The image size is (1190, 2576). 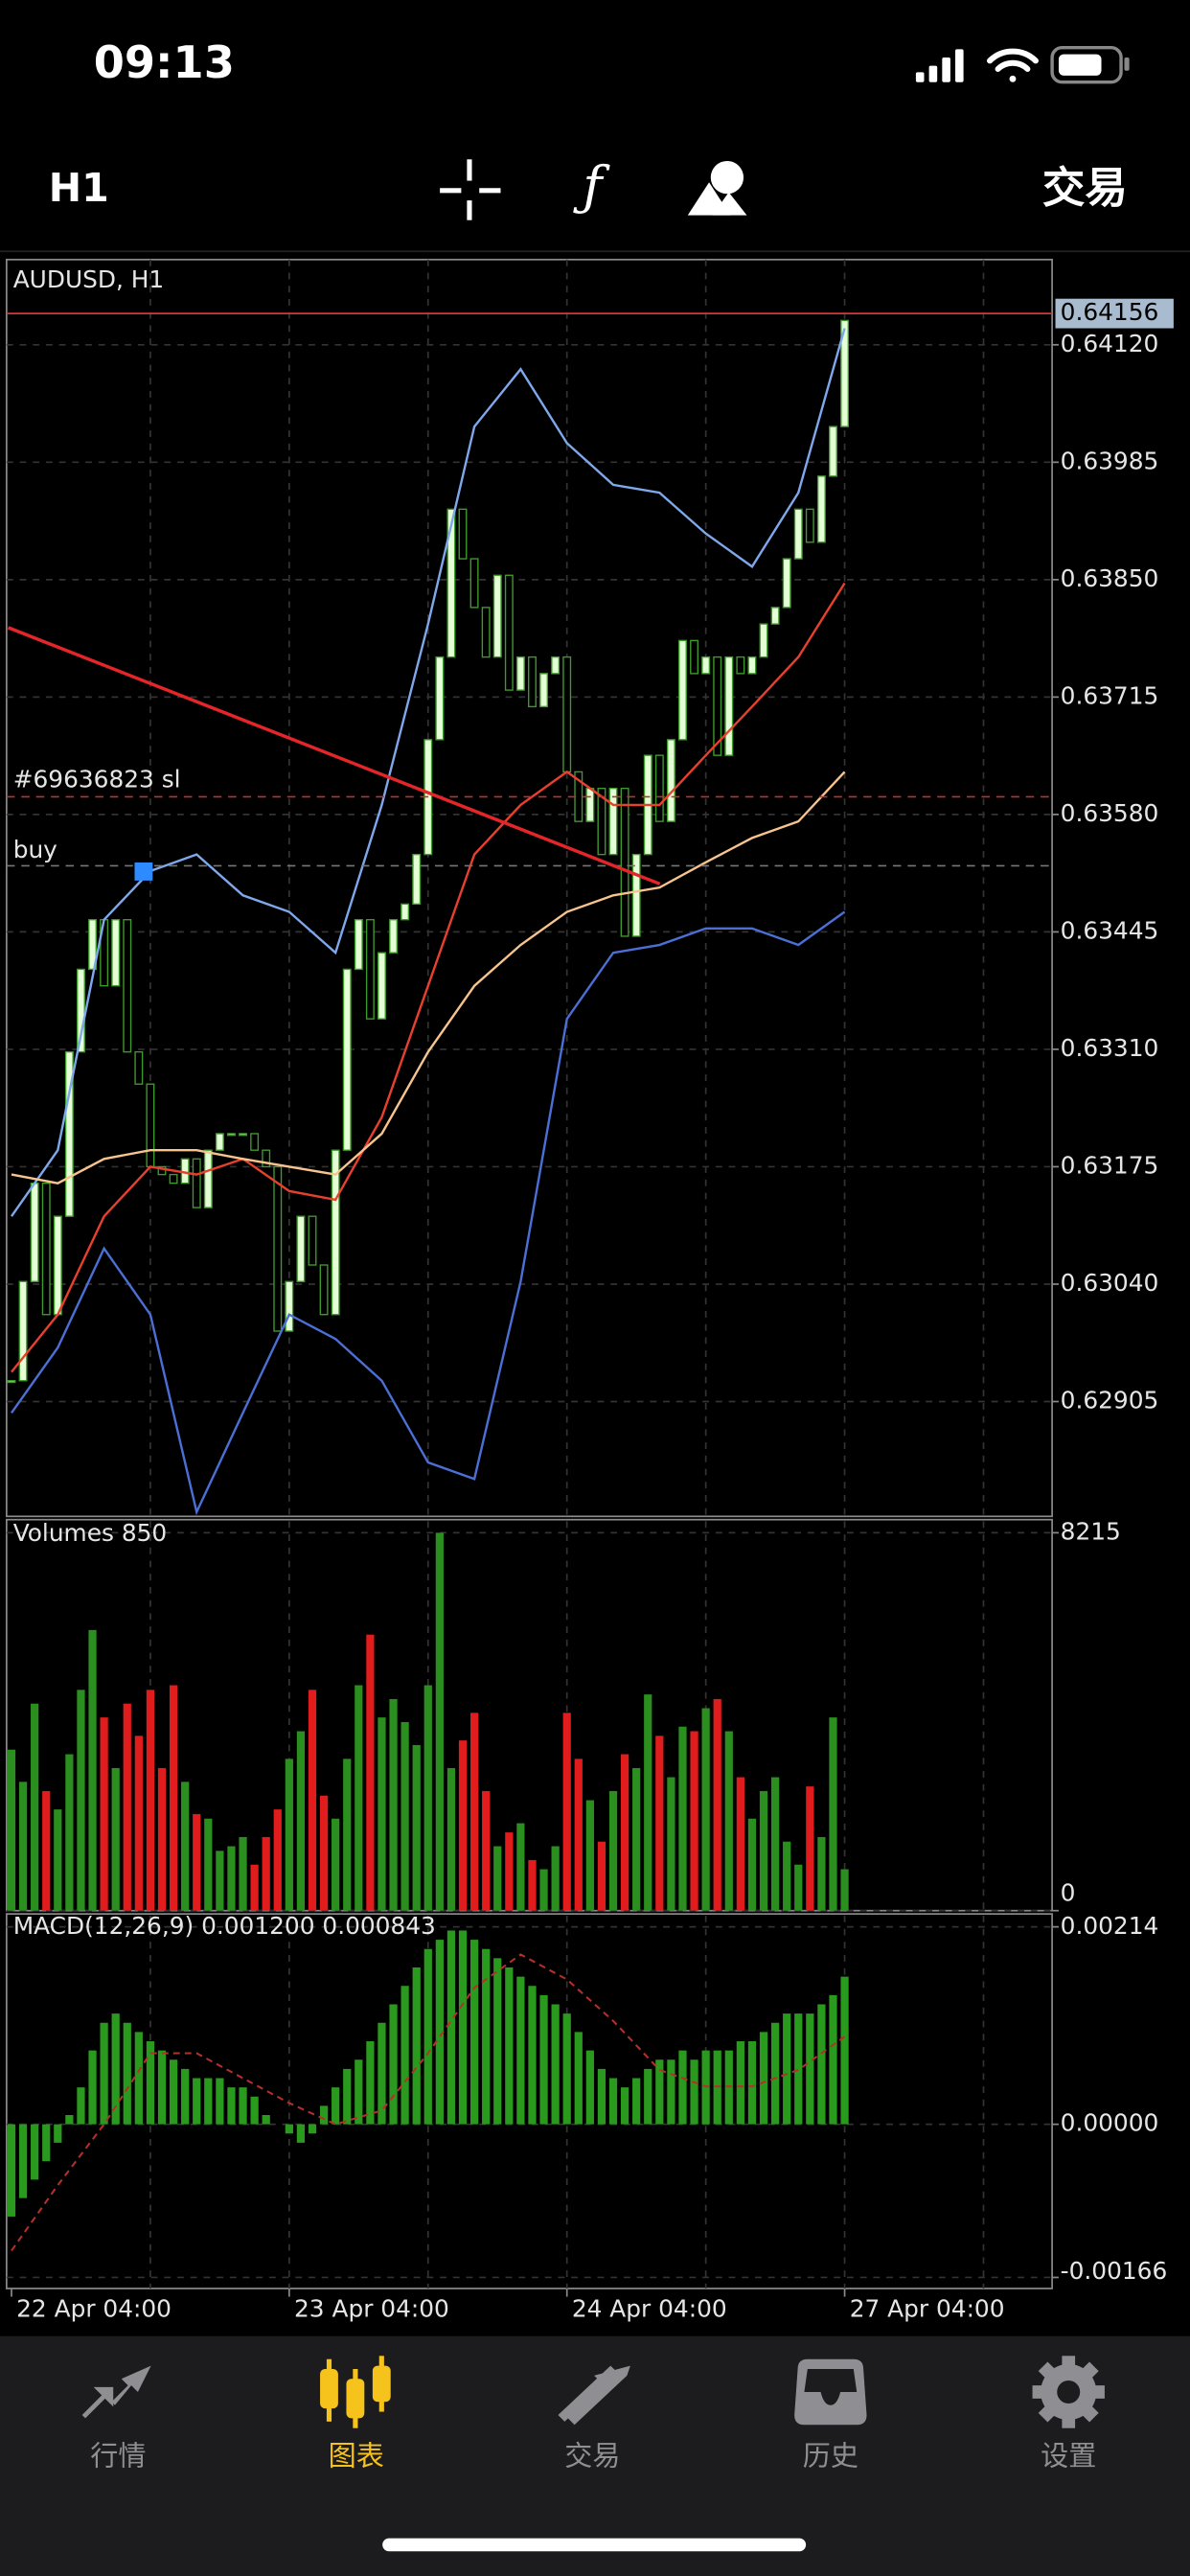 I want to click on tab-label: 历史, so click(x=831, y=2456).